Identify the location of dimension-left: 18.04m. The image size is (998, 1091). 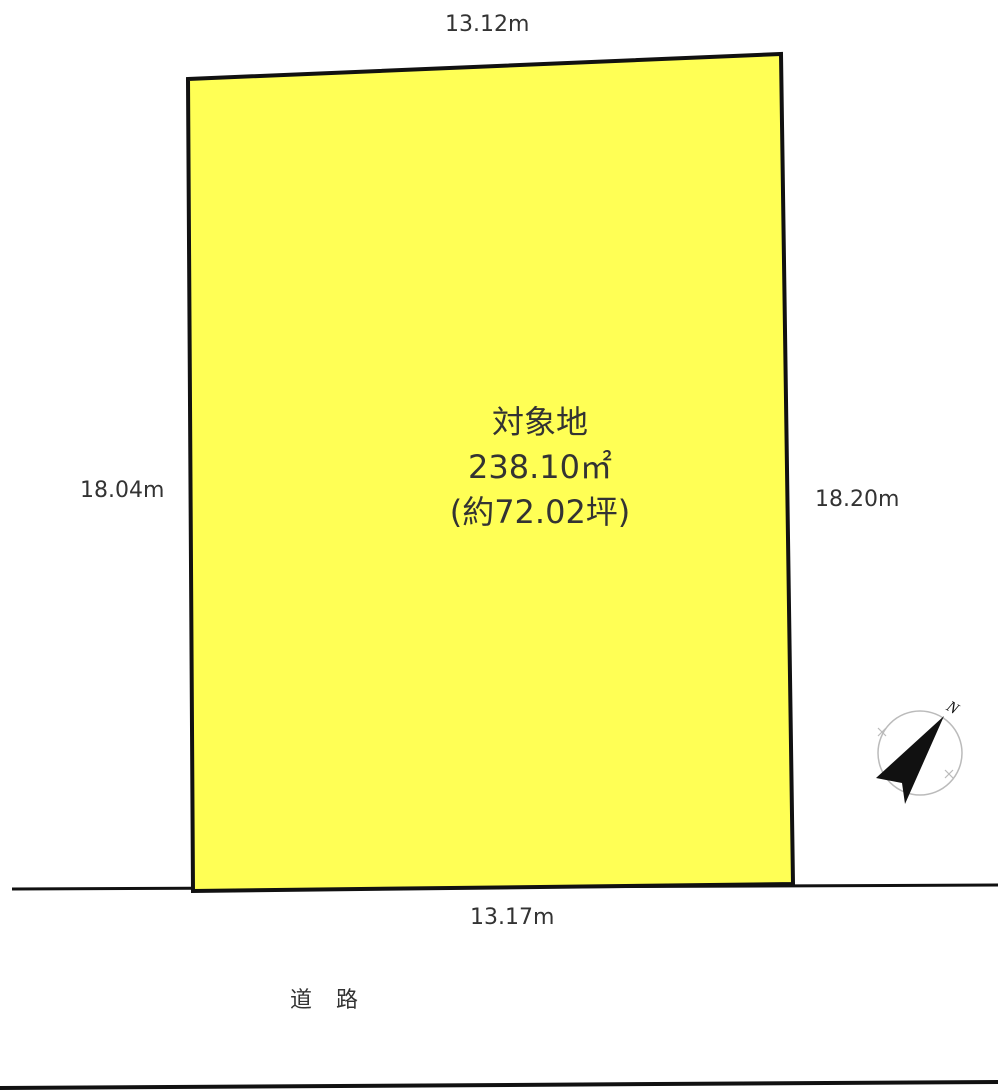
(122, 490).